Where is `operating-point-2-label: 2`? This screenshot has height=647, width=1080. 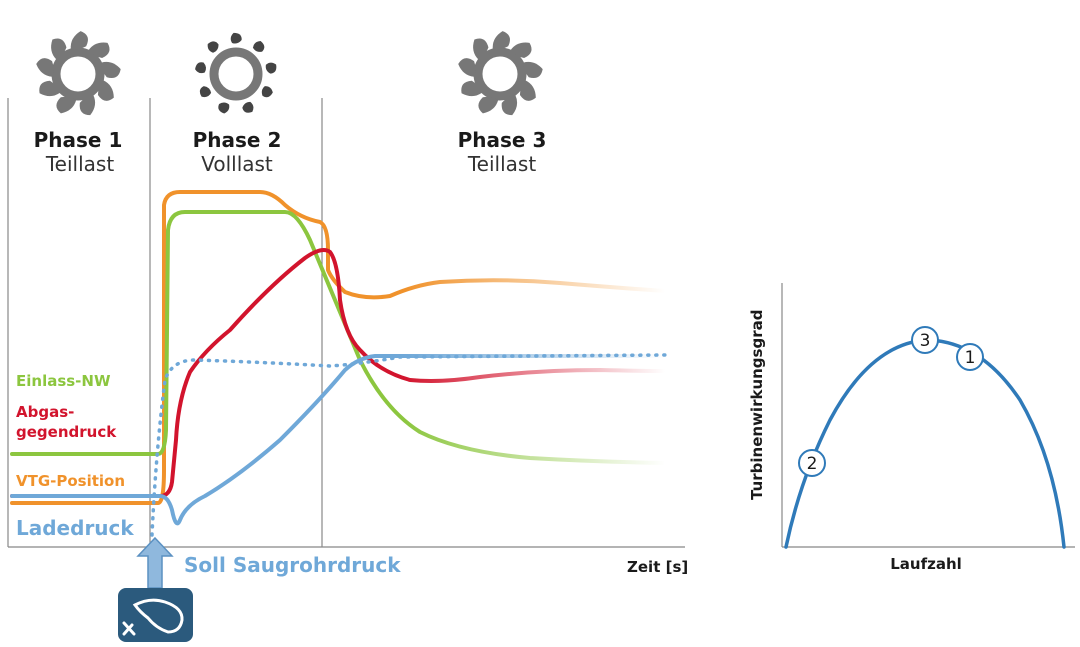
operating-point-2-label: 2 is located at coordinates (812, 464).